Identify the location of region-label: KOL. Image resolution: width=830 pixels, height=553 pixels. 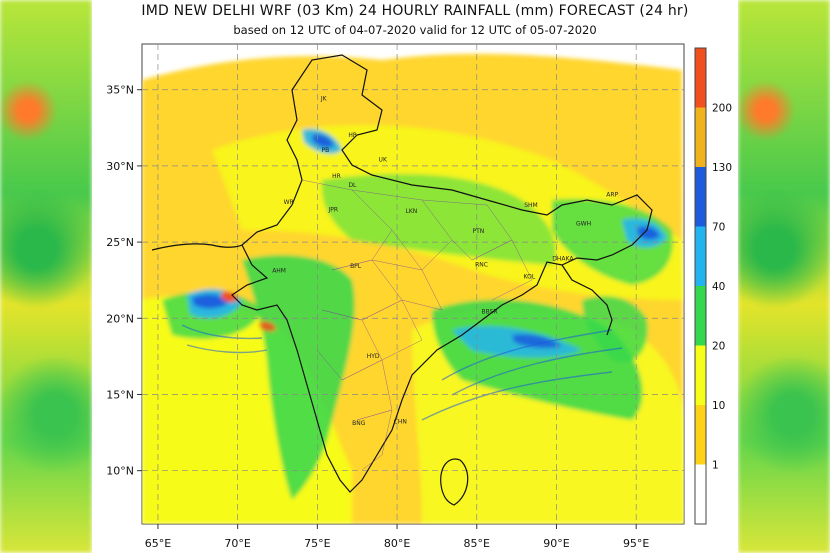
(530, 277).